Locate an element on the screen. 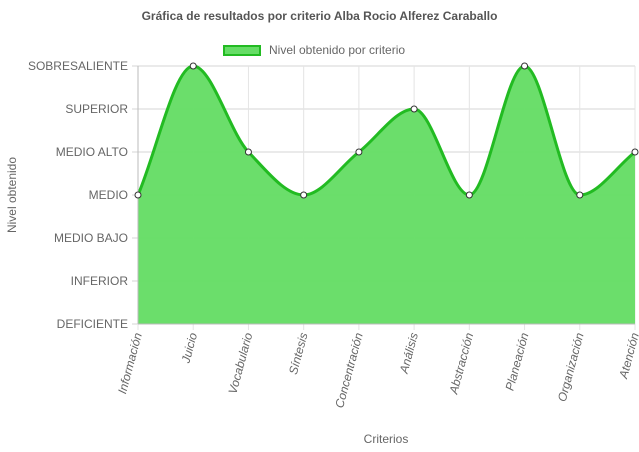 Image resolution: width=639 pixels, height=452 pixels. x-tick-label: Concentración is located at coordinates (349, 370).